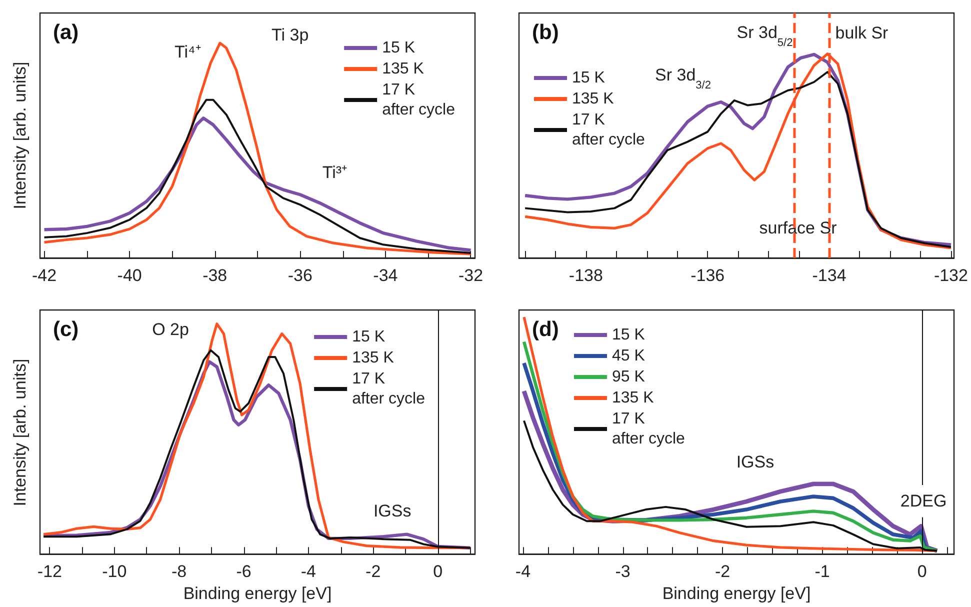 This screenshot has width=971, height=607. I want to click on x-tick-label: -132, so click(951, 275).